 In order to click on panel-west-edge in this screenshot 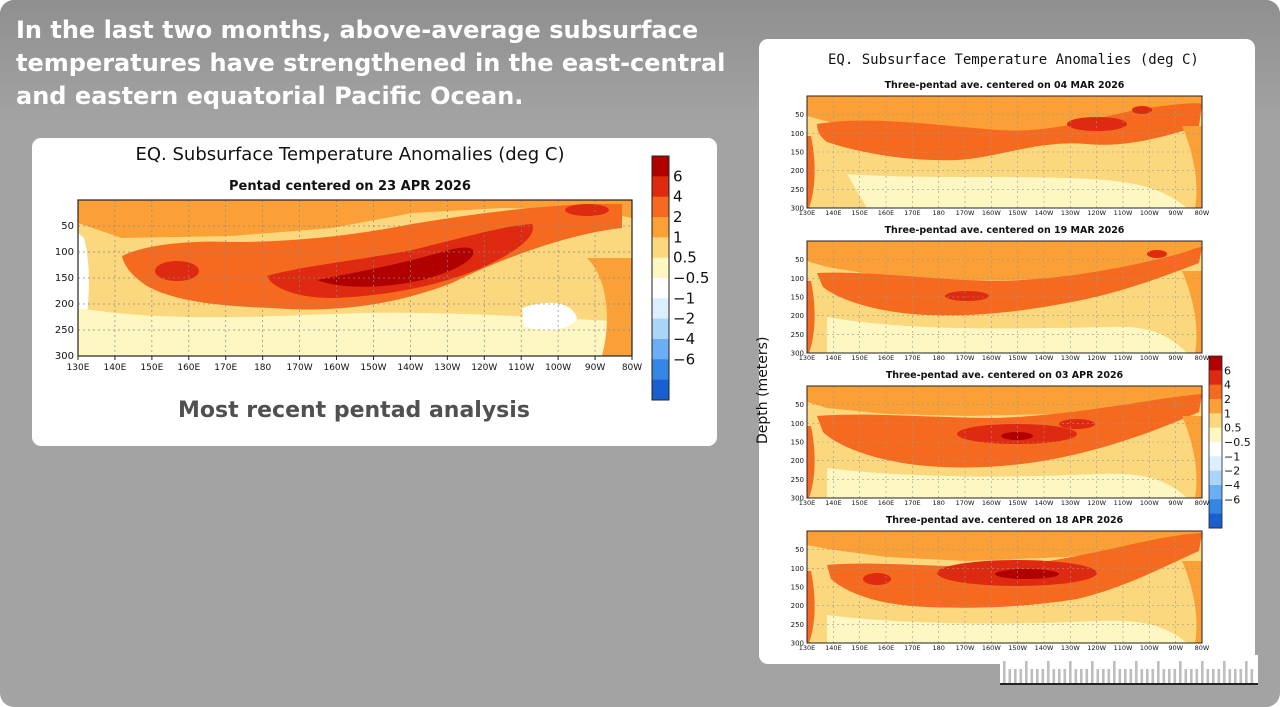, I will do `click(811, 172)`.